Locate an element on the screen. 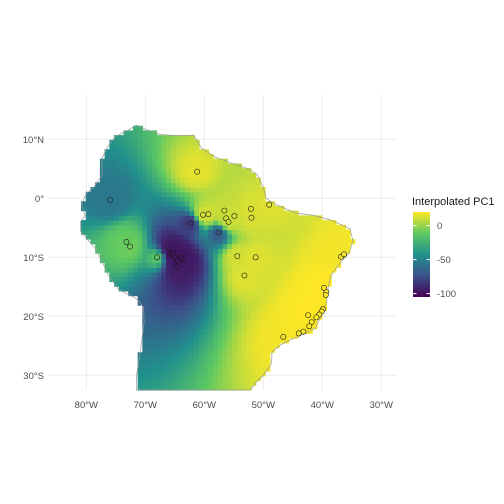 The image size is (504, 504). raster-cell-2018 is located at coordinates (334, 251).